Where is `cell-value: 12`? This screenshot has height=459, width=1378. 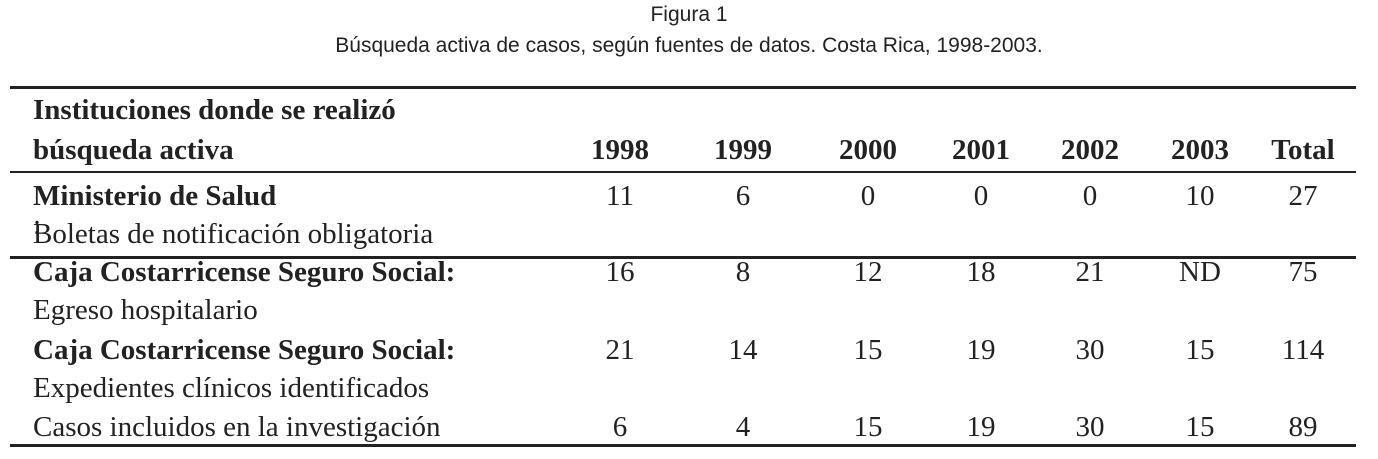
cell-value: 12 is located at coordinates (868, 272).